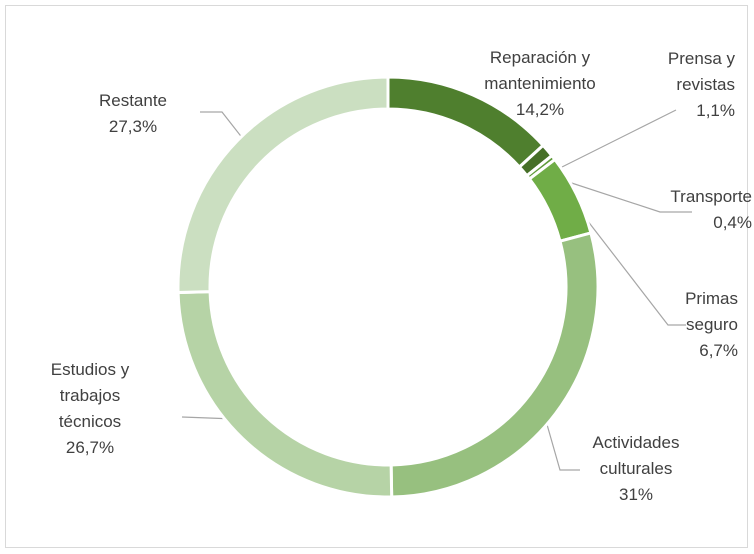  Describe the element at coordinates (540, 70) in the screenshot. I see `category-label: Reparación y mantenimiento` at that location.